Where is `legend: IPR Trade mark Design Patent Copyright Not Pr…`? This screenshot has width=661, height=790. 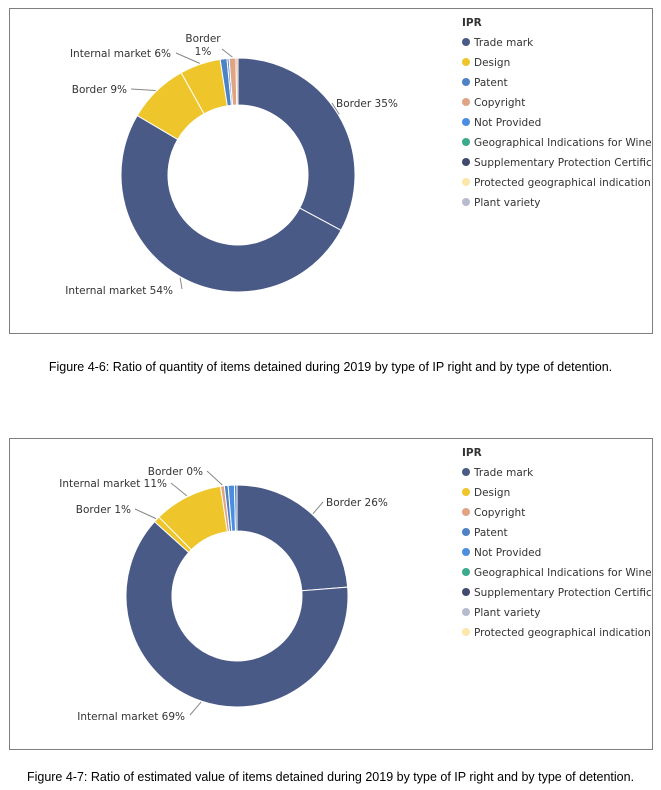 legend: IPR Trade mark Design Patent Copyright Not Pr… is located at coordinates (557, 113).